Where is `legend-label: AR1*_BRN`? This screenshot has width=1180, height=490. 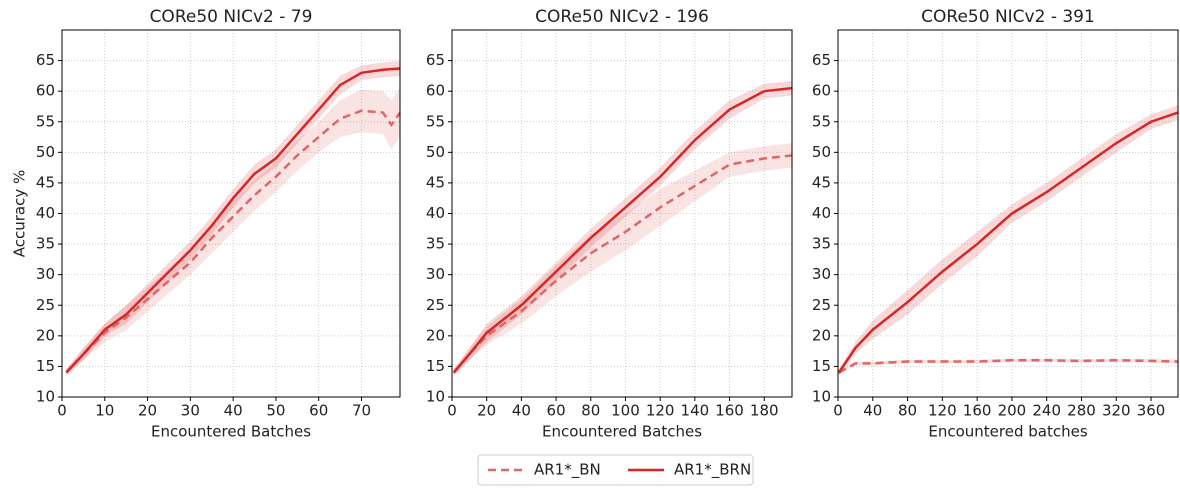 legend-label: AR1*_BRN is located at coordinates (712, 470).